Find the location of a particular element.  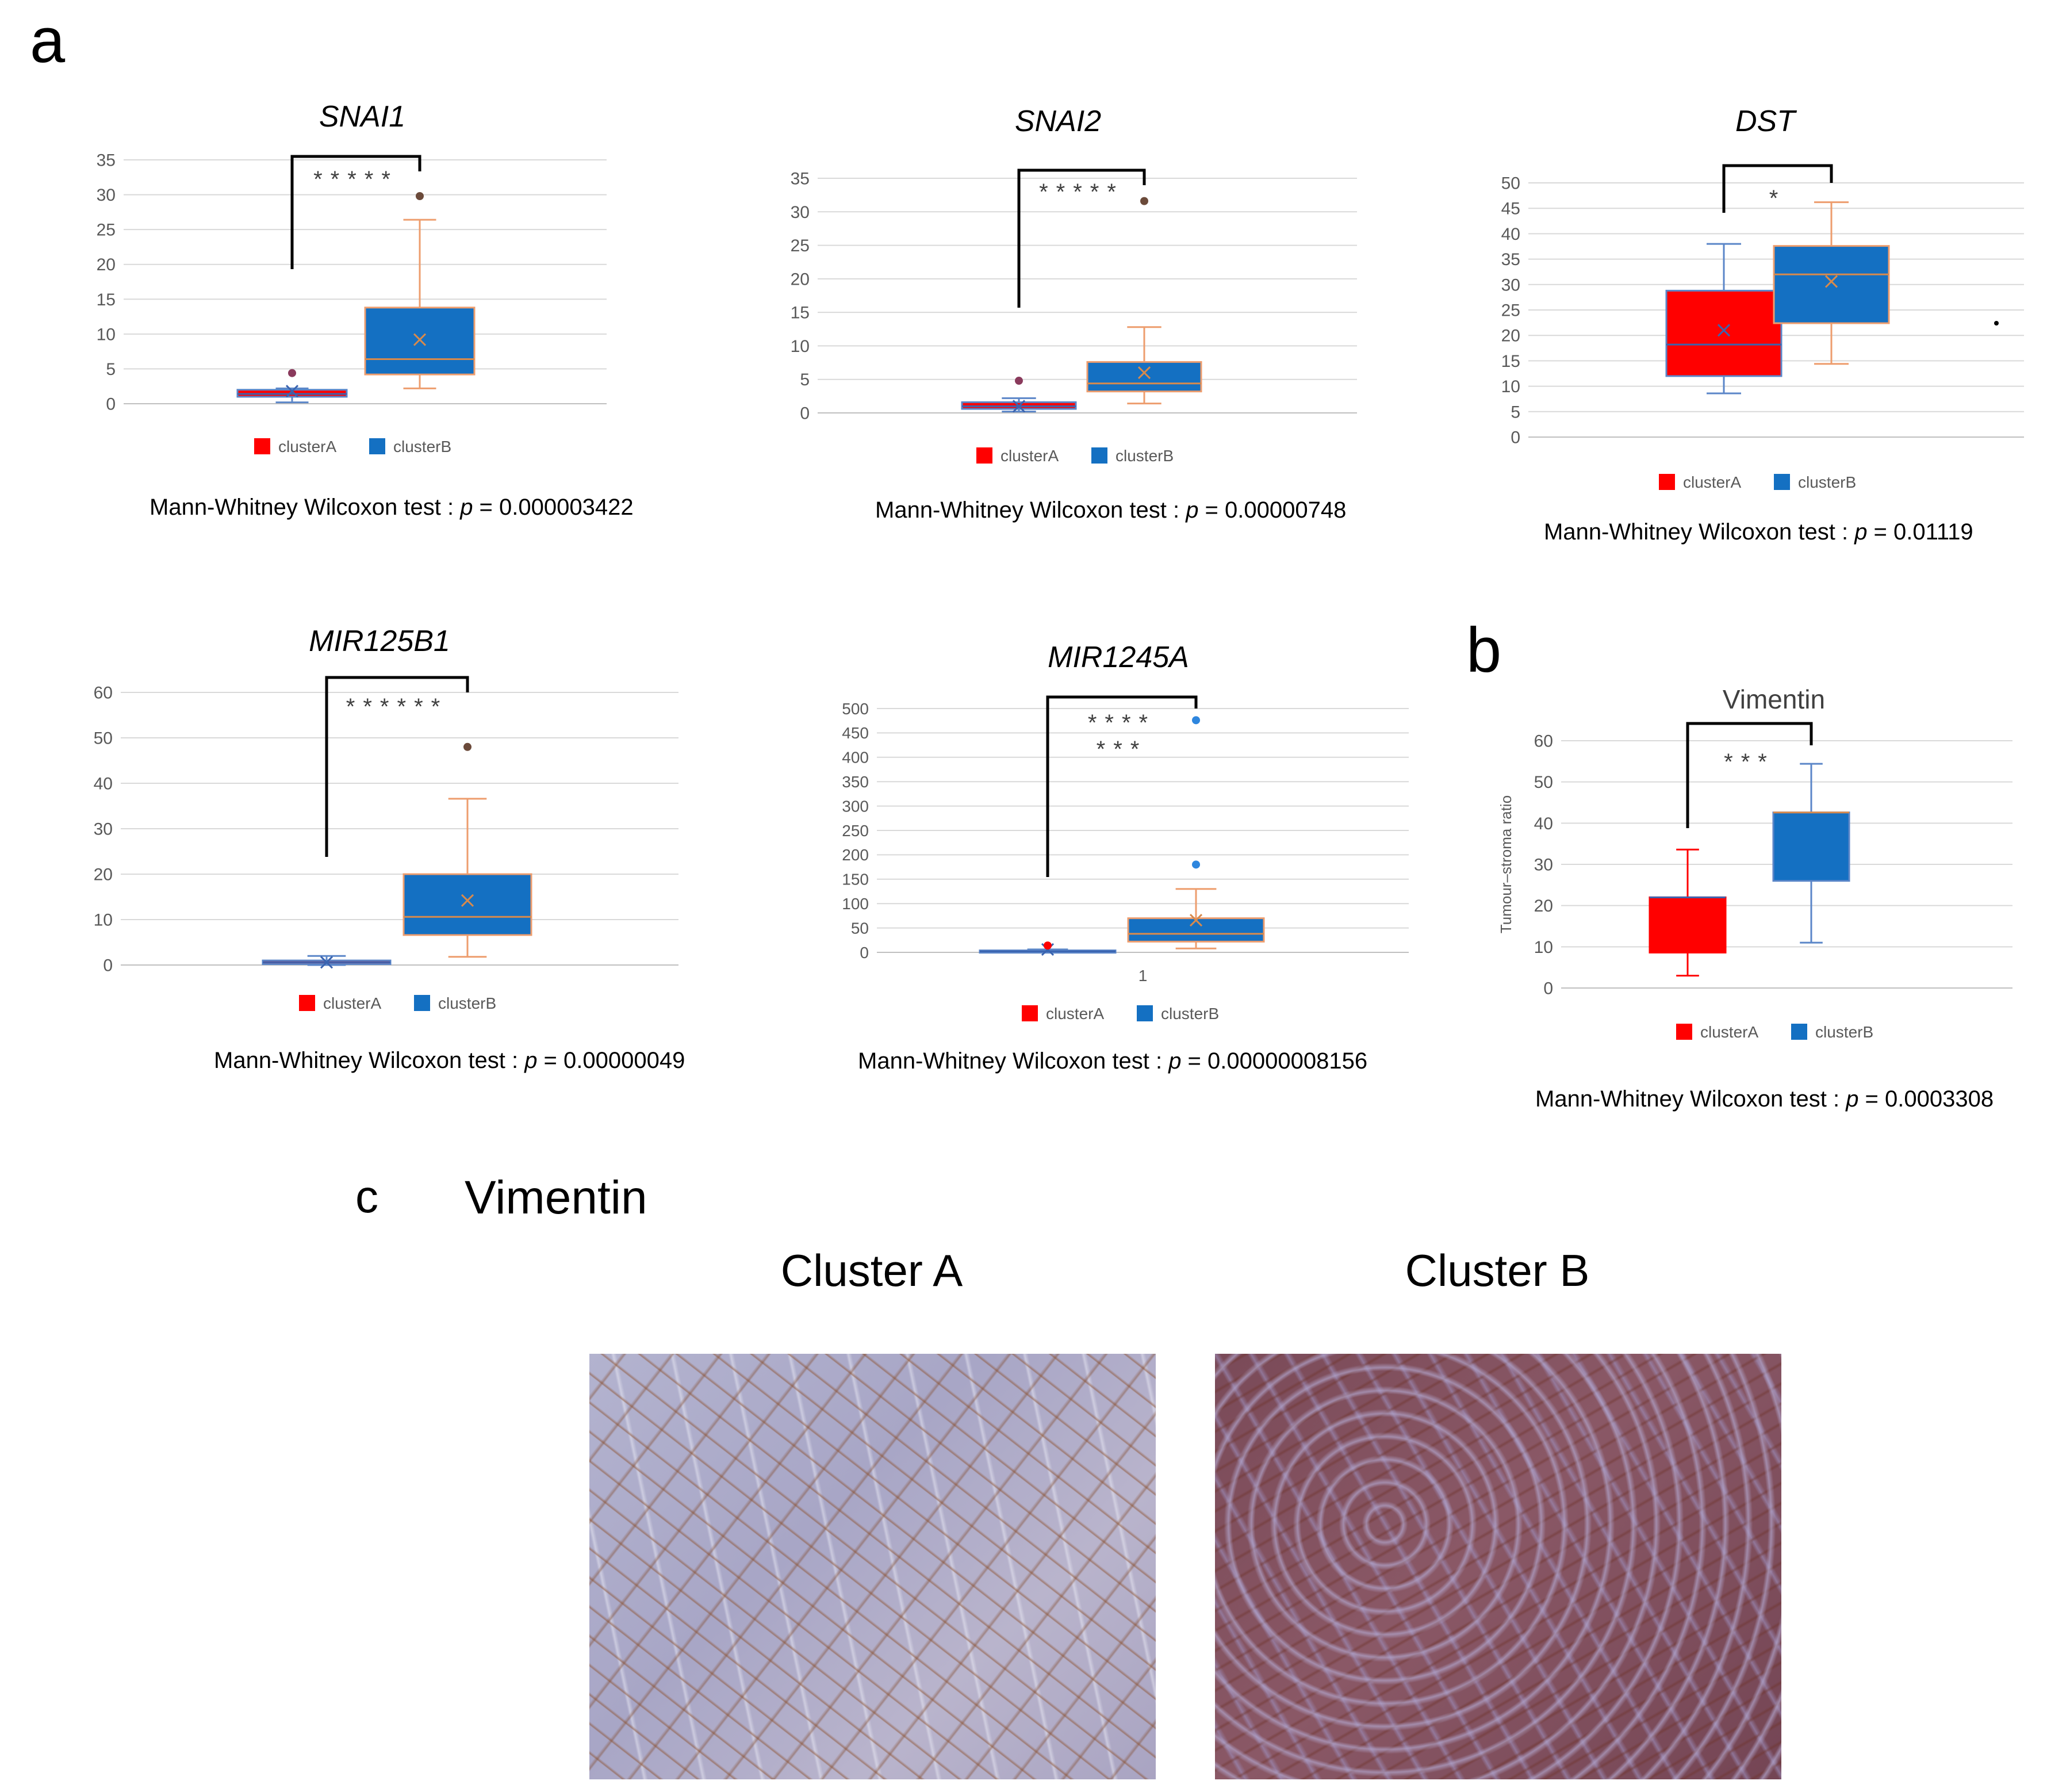

y-tick-label: 450 is located at coordinates (855, 733).